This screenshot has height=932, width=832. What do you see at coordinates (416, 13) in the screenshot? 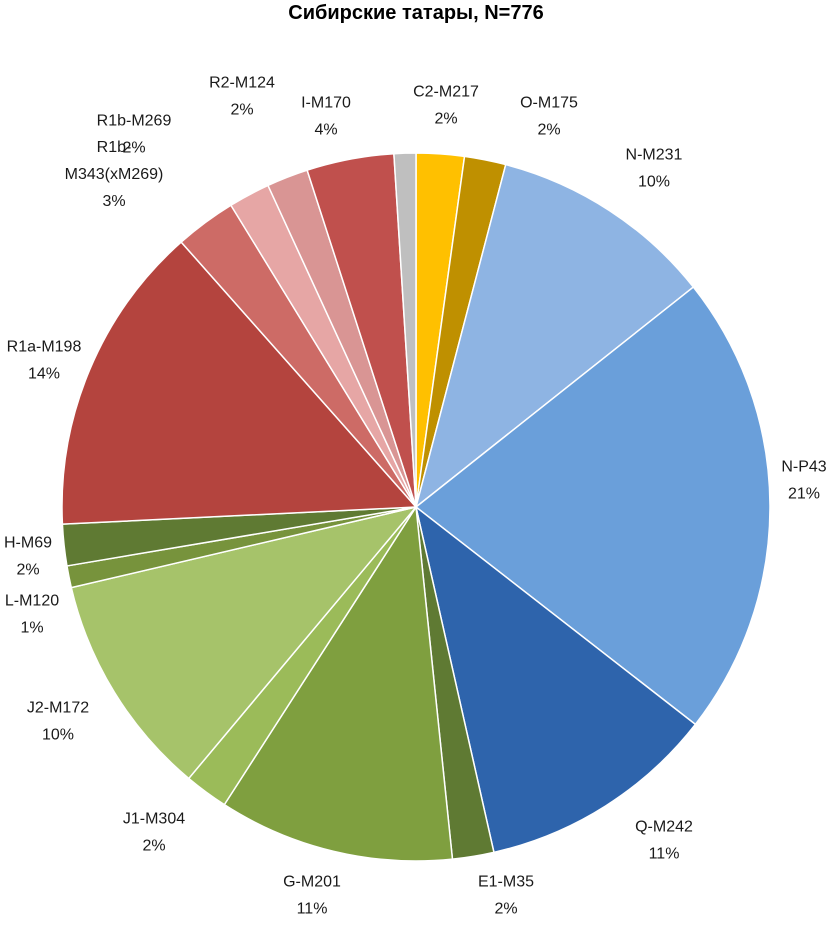
I see `chart-title: Сибирские татары, N=776` at bounding box center [416, 13].